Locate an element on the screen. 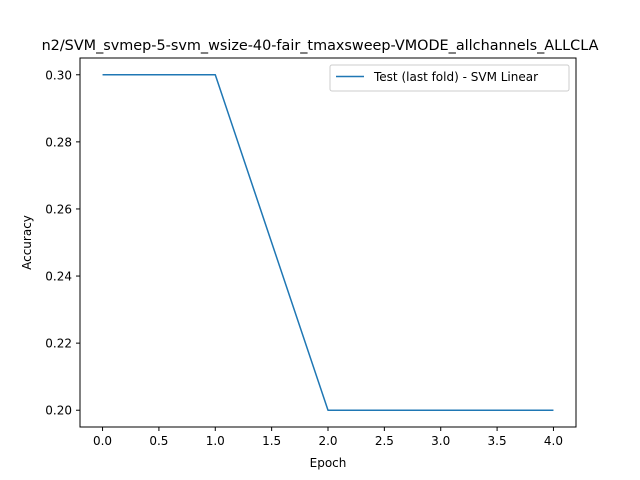 This screenshot has height=480, width=640. x-axis-ticks: 0.0 0.5 1.0 1.5 2.0 2.5 3.0 3.5 4.0 is located at coordinates (328, 437).